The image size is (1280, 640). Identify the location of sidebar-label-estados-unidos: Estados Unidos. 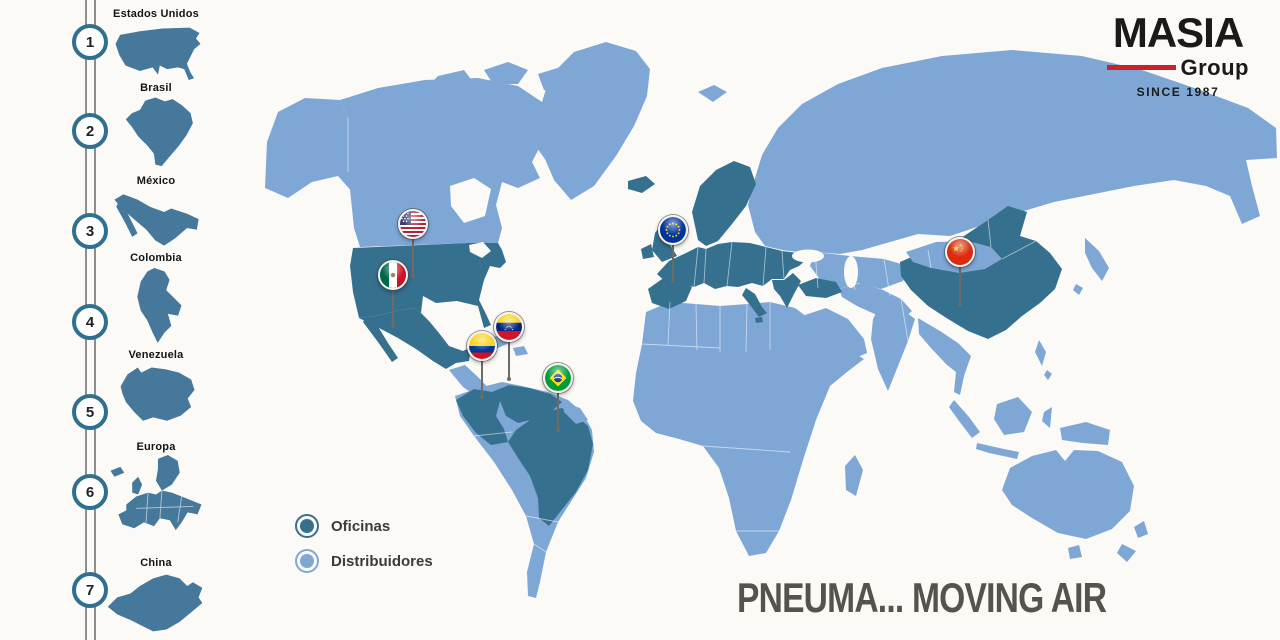
(156, 14).